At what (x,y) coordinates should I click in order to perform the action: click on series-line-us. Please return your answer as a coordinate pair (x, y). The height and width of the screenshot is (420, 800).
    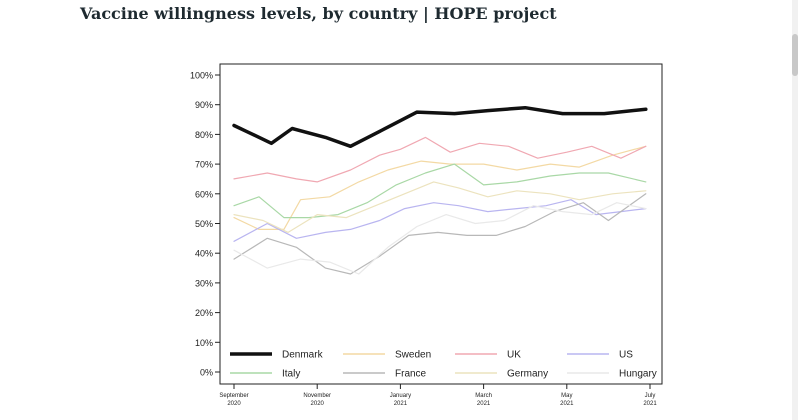
    Looking at the image, I should click on (440, 220).